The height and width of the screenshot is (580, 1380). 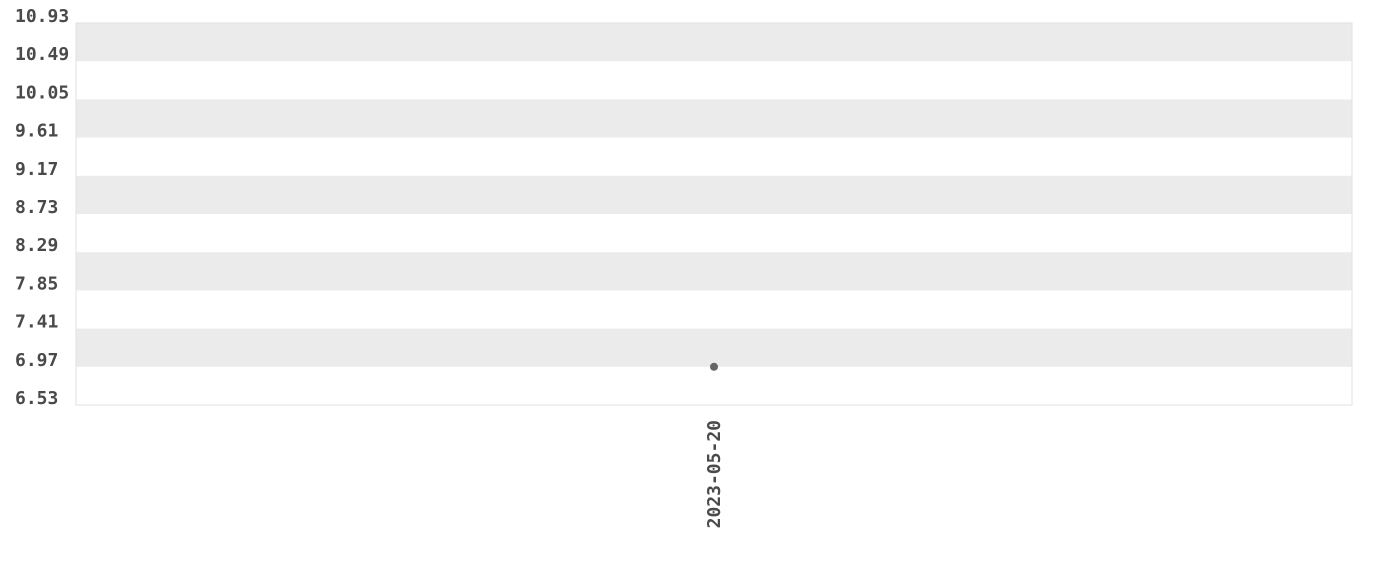 I want to click on y-tick-label: 8.73, so click(x=36, y=207).